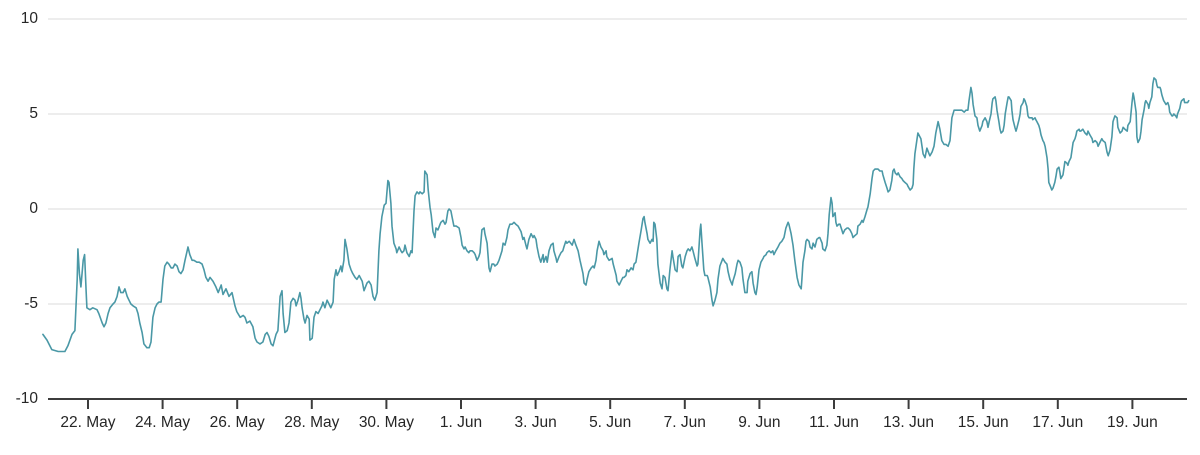  What do you see at coordinates (88, 422) in the screenshot?
I see `x-axis-label: 22. May` at bounding box center [88, 422].